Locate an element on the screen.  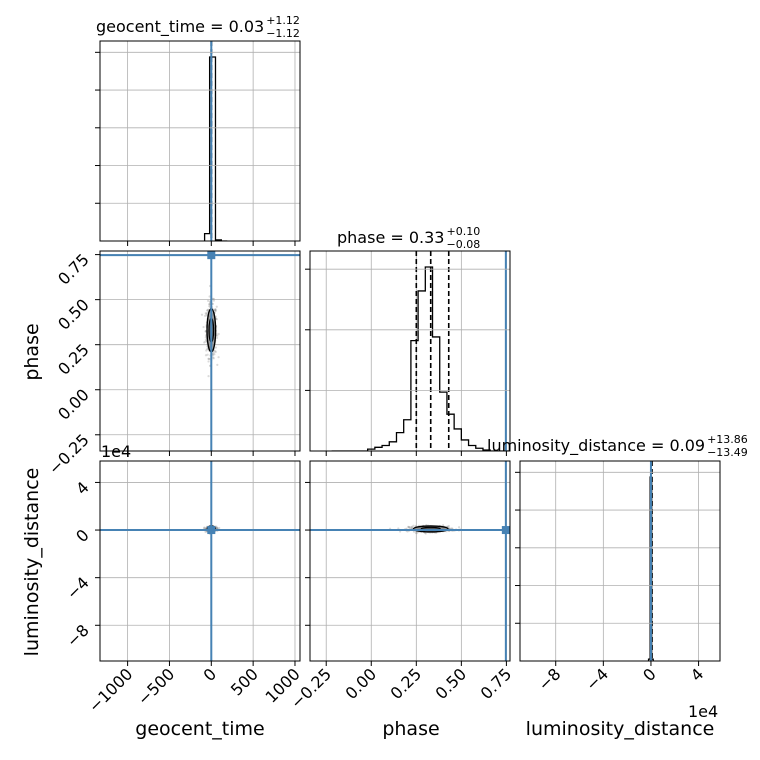
tick-label-y: 0.25 is located at coordinates (73, 359).